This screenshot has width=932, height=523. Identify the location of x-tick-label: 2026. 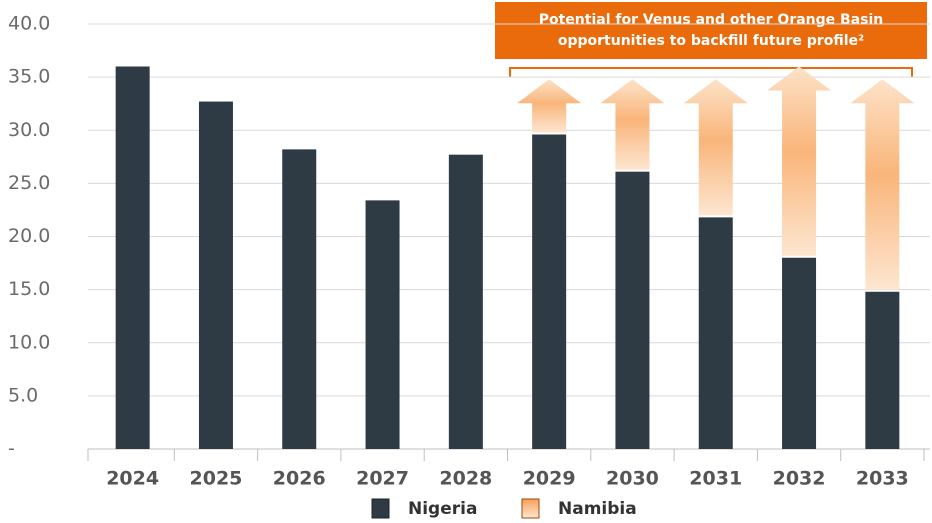
(299, 479).